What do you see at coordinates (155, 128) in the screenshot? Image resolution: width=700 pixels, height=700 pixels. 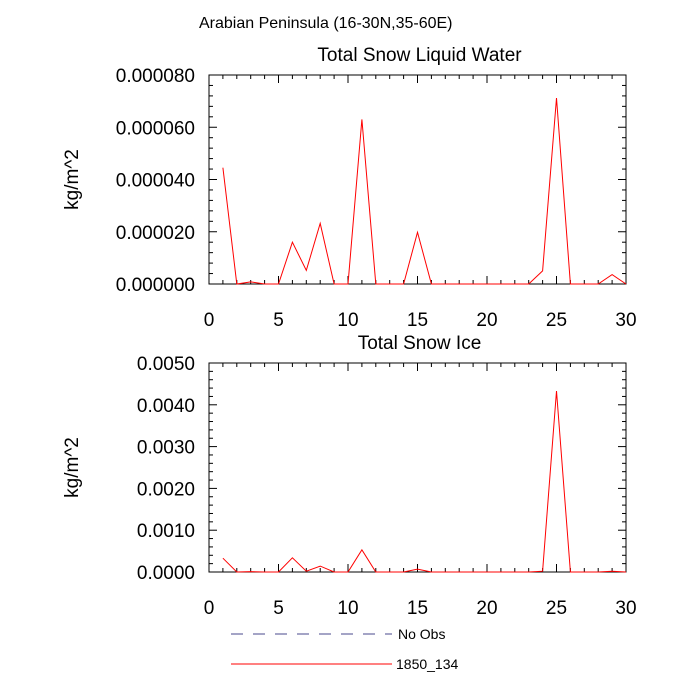 I see `y-tick-label: 0.000060` at bounding box center [155, 128].